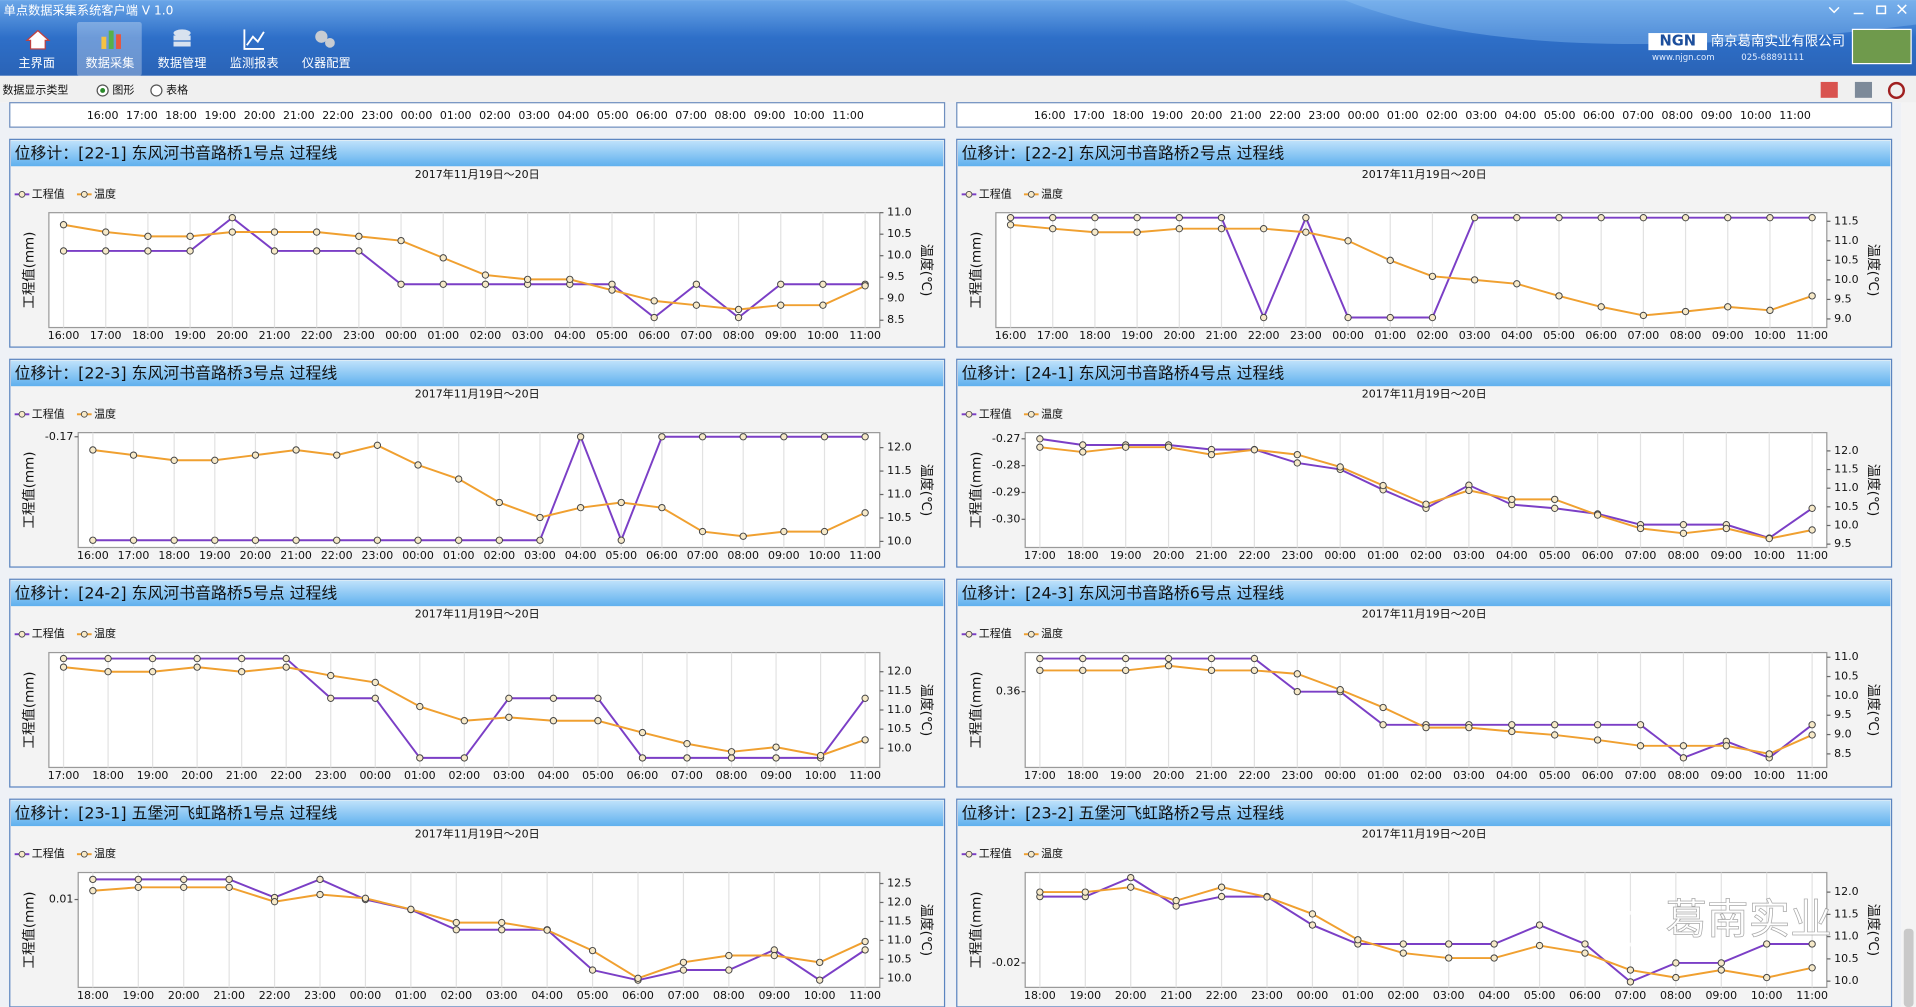 Image resolution: width=1916 pixels, height=1007 pixels. Describe the element at coordinates (1829, 89) in the screenshot. I see `calendar-icon` at that location.